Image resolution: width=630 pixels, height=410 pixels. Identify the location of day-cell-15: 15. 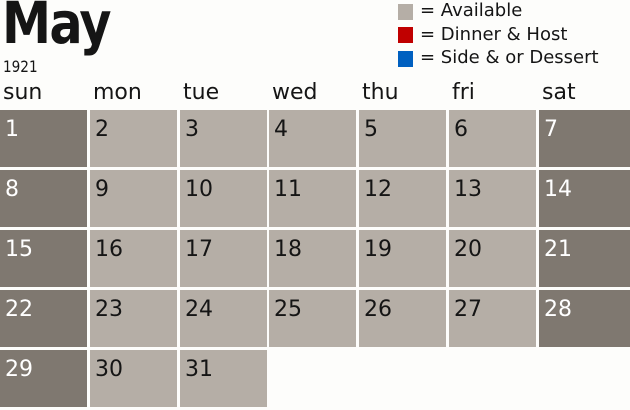
(43, 258).